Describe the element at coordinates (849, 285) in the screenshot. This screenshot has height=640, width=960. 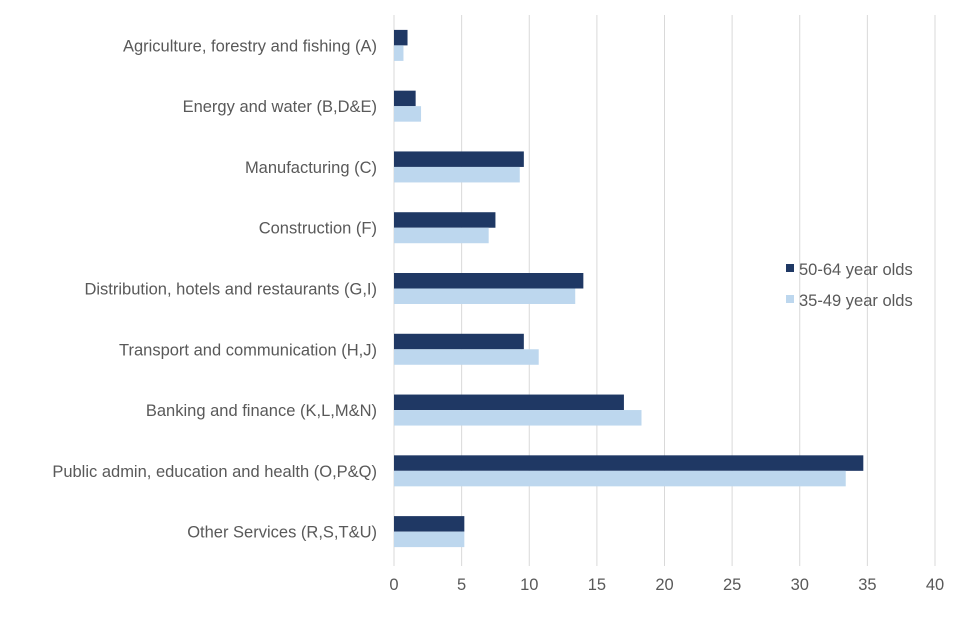
I see `legend: 50-64 year olds 35-49 year olds` at that location.